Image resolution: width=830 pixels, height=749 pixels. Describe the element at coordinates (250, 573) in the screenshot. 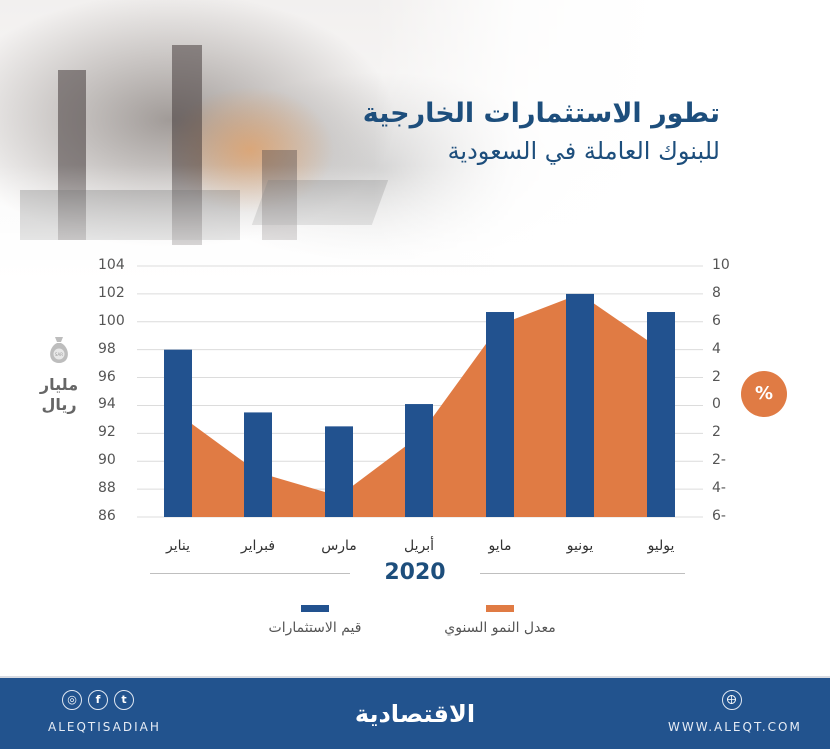

I see `year-divider-left` at that location.